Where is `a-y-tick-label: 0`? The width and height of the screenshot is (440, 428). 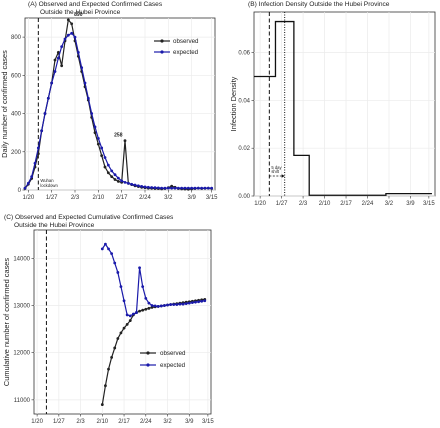 a-y-tick-label: 0 is located at coordinates (20, 191).